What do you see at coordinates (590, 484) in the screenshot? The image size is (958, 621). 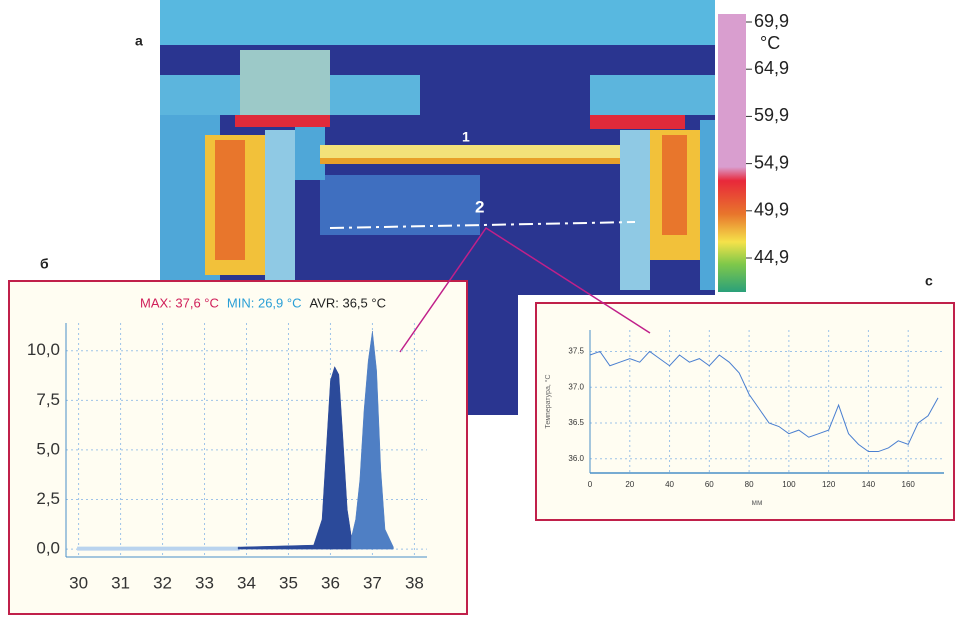 I see `x-tick-label: 0` at bounding box center [590, 484].